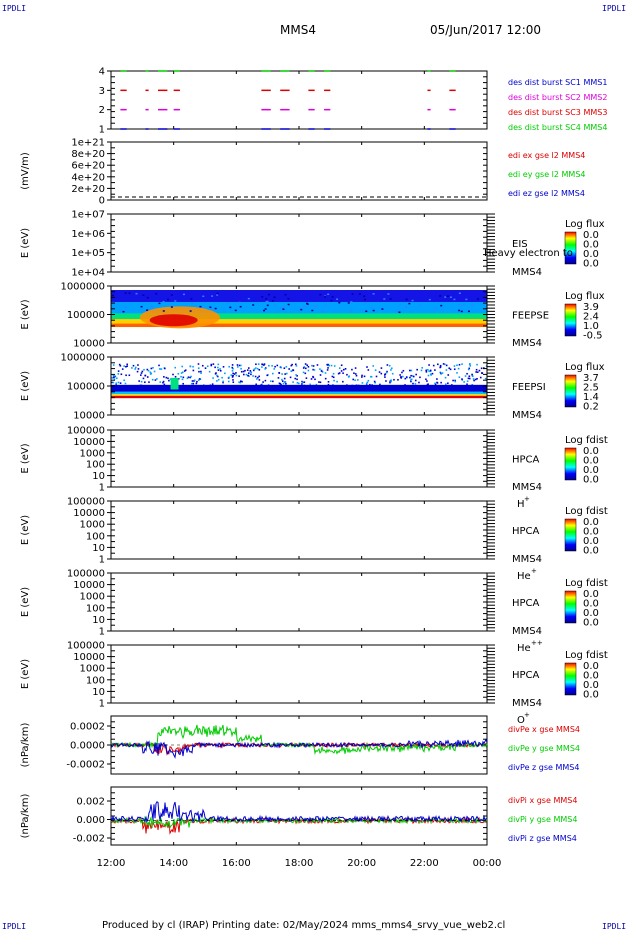 The image size is (630, 934). What do you see at coordinates (88, 177) in the screenshot?
I see `efield-y-tick-label: 4e+20` at bounding box center [88, 177].